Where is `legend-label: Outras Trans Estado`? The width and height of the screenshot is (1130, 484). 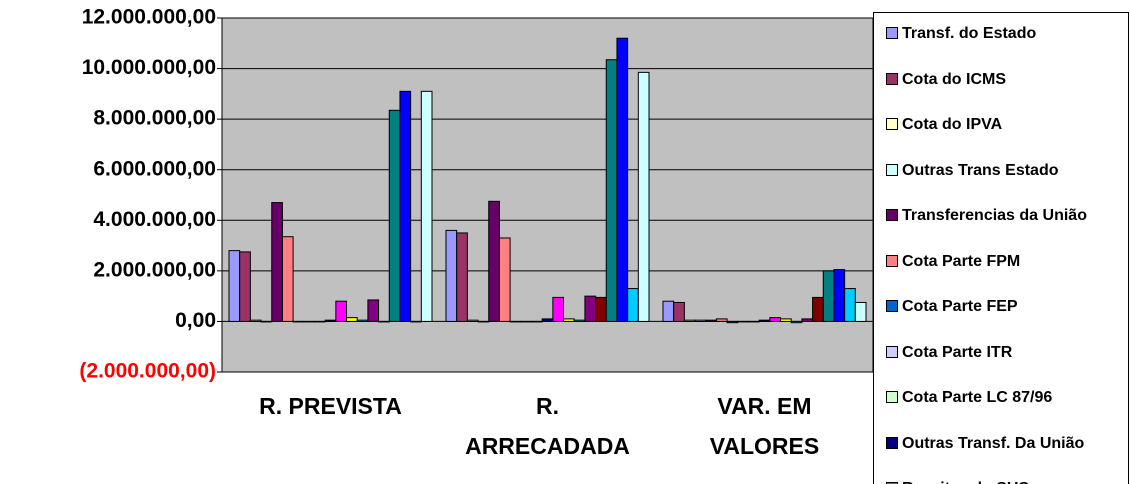
legend-label: Outras Trans Estado is located at coordinates (980, 170).